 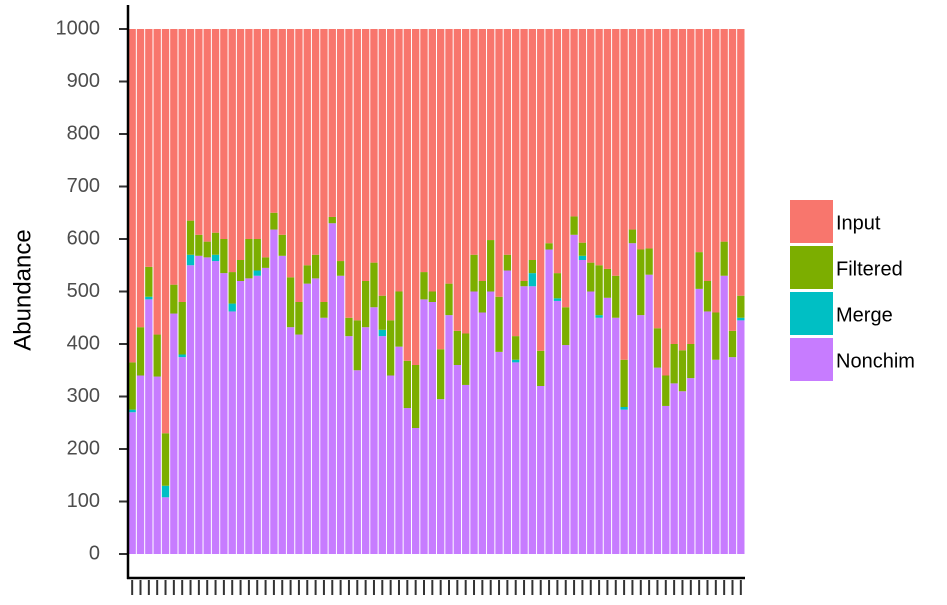 I want to click on y-tick-label: 0, so click(x=94, y=553).